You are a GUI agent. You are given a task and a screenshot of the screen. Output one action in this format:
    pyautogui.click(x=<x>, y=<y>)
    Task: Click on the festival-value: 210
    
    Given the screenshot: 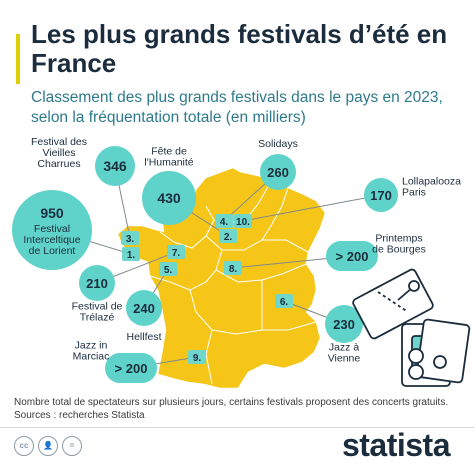 What is the action you would take?
    pyautogui.click(x=97, y=283)
    